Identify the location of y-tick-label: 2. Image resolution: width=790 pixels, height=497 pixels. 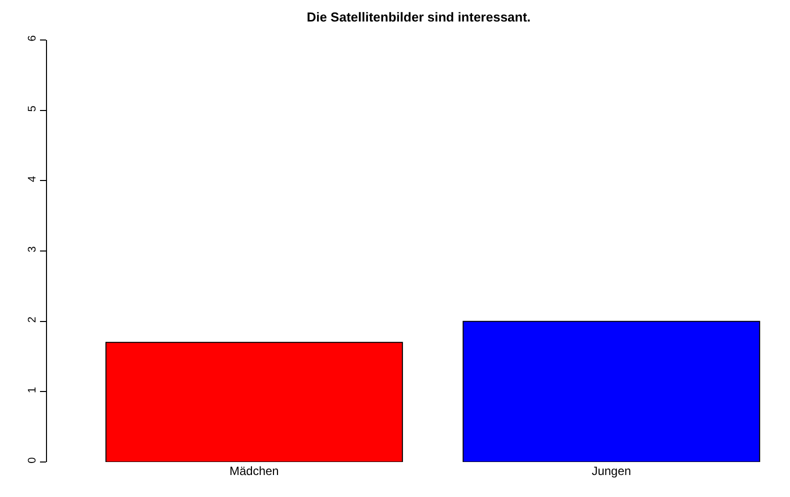
(32, 319).